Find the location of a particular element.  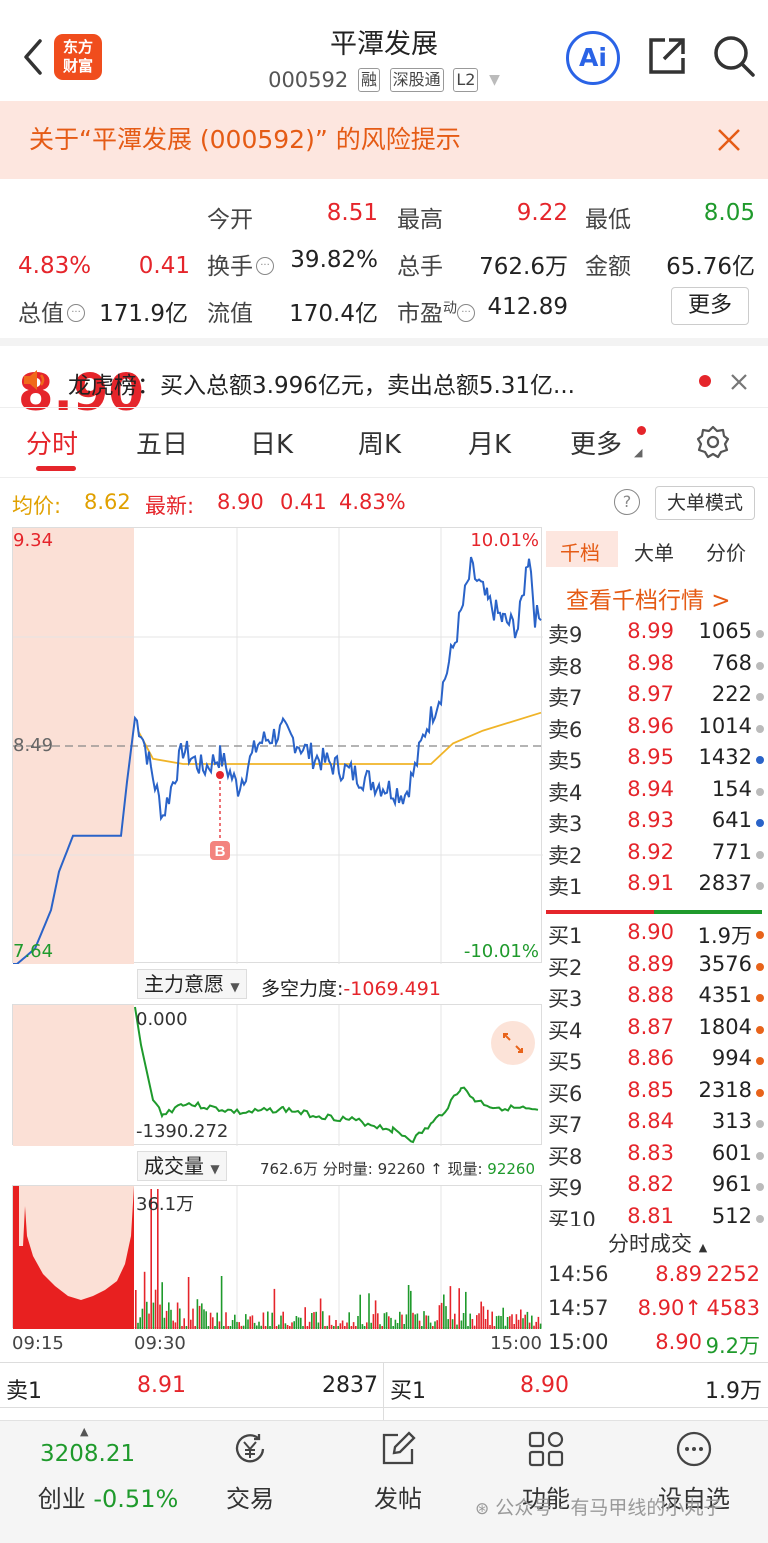

indicator-svg is located at coordinates (276, 1075).